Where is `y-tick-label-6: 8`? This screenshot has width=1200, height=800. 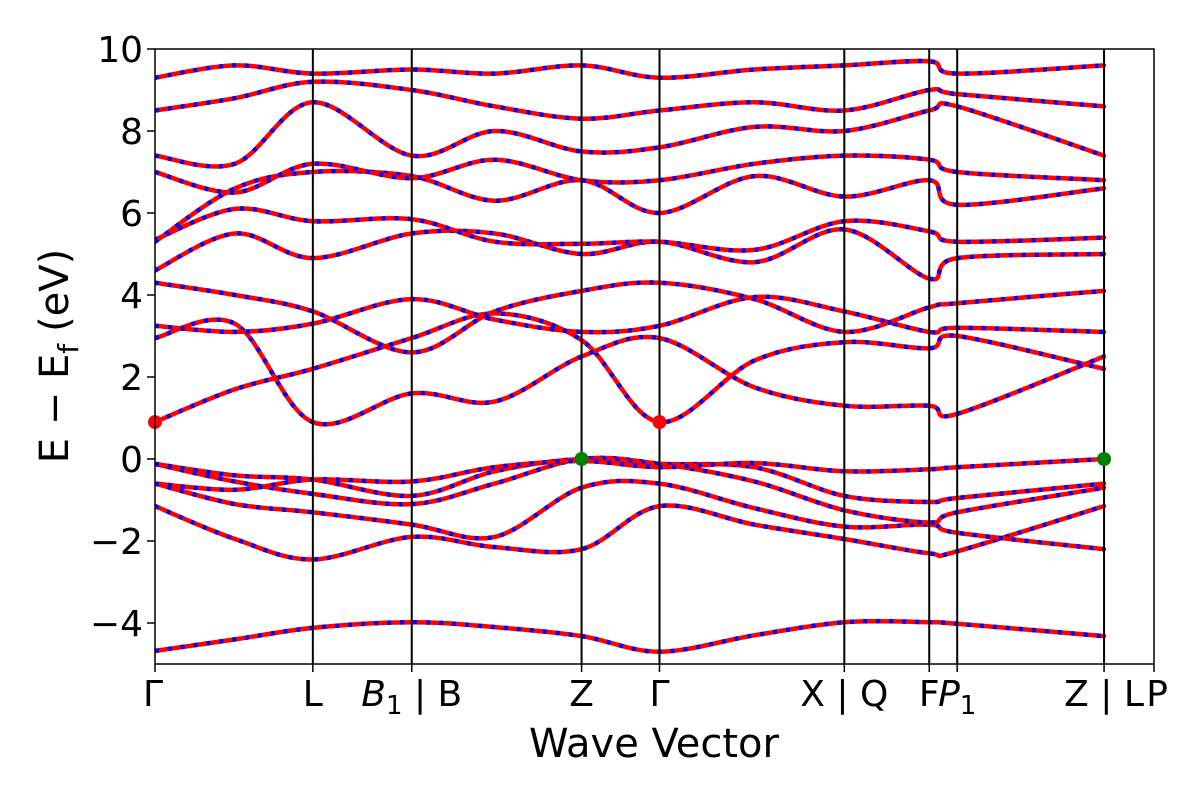 y-tick-label-6: 8 is located at coordinates (131, 132).